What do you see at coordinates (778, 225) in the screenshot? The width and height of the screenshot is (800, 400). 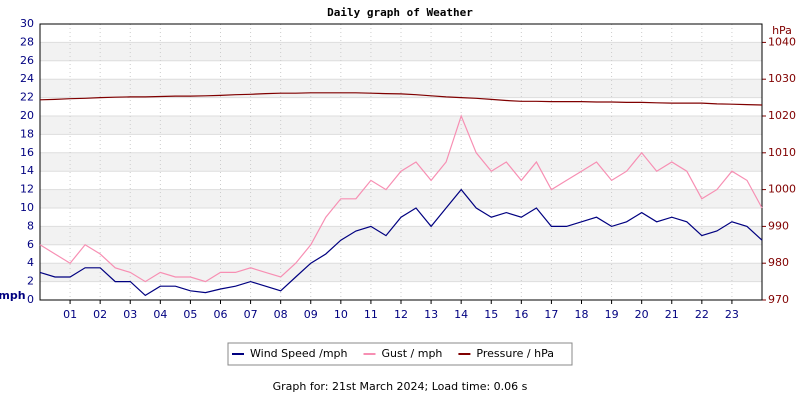 I see `y2-tick-label: 990` at bounding box center [778, 225].